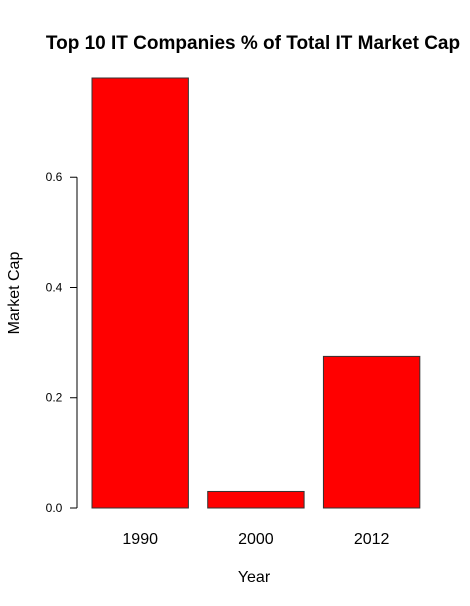  What do you see at coordinates (254, 577) in the screenshot?
I see `x-axis-title: Year` at bounding box center [254, 577].